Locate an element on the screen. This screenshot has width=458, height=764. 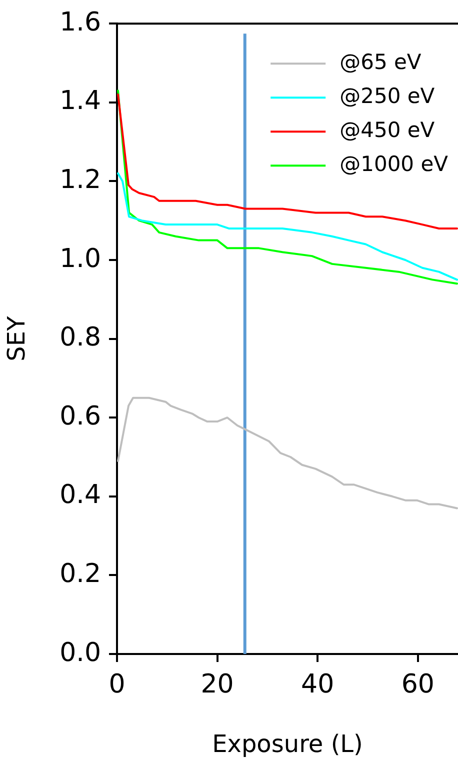
y-tick-label: 1.4 is located at coordinates (80, 101).